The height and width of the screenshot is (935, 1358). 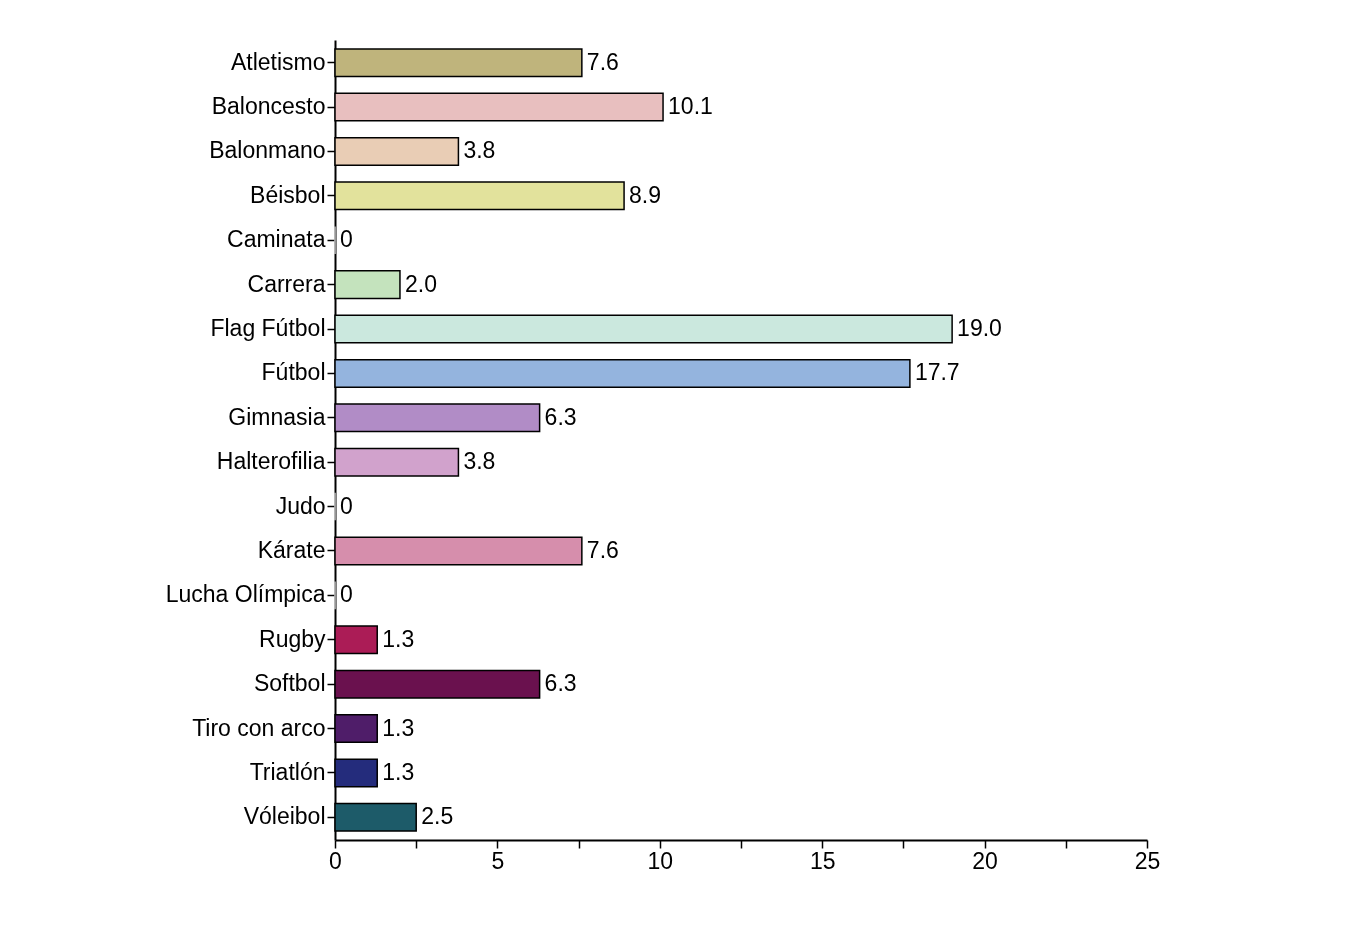 What do you see at coordinates (286, 283) in the screenshot?
I see `y-tick-label: Carrera` at bounding box center [286, 283].